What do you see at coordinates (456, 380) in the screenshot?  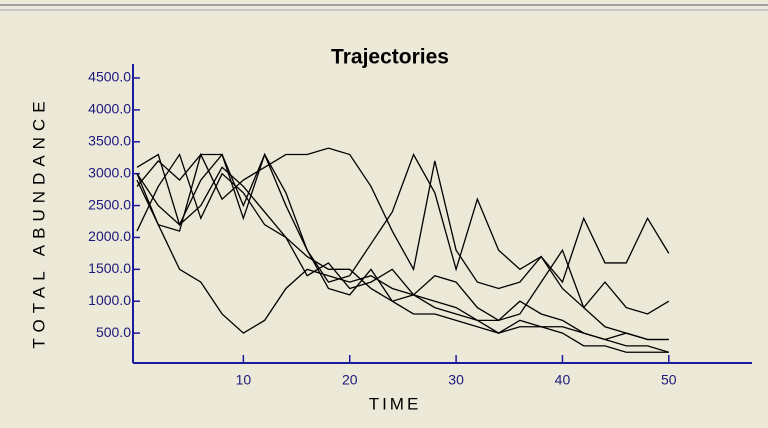 I see `x-tick-label: 30` at bounding box center [456, 380].